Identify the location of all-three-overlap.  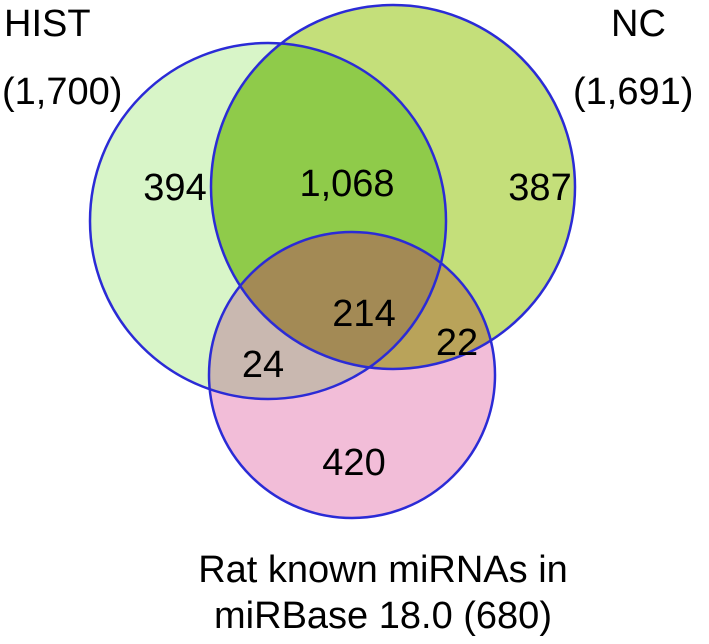
(328, 300).